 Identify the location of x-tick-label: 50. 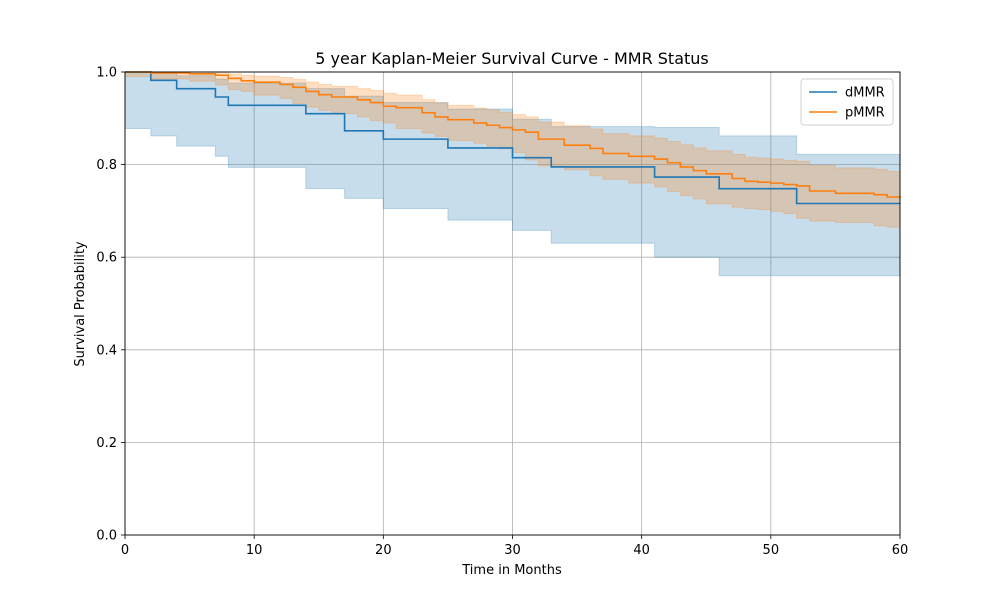
(771, 550).